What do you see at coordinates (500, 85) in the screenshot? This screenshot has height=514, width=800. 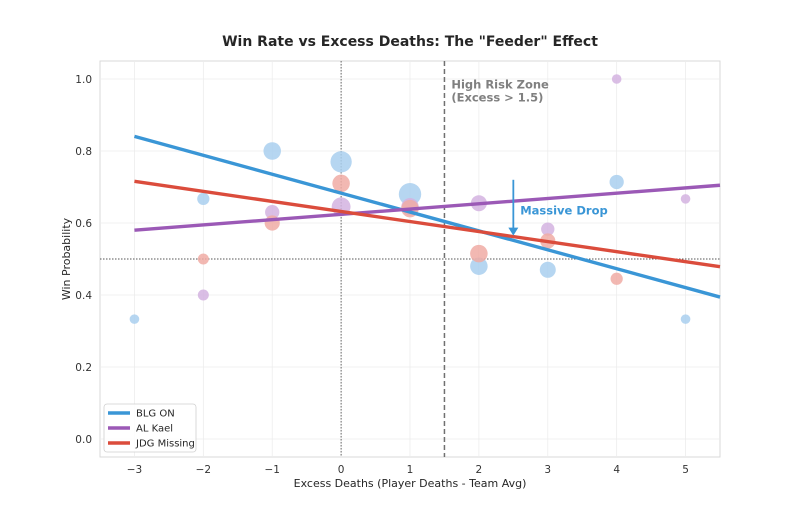 I see `high-risk-zone-label: High Risk Zone` at bounding box center [500, 85].